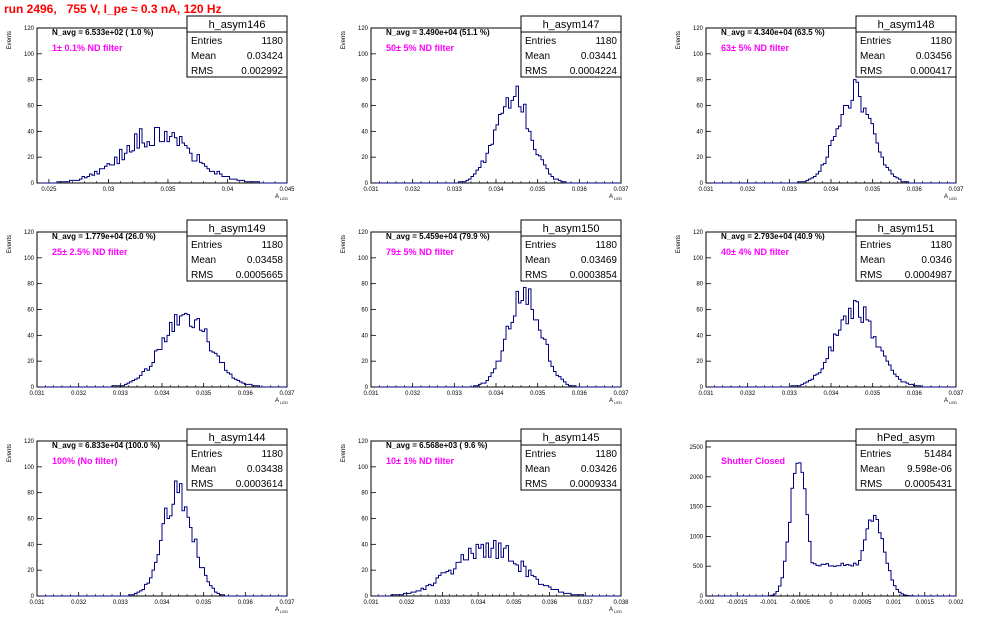  I want to click on filter-annotation: 100% (No filter), so click(85, 461).